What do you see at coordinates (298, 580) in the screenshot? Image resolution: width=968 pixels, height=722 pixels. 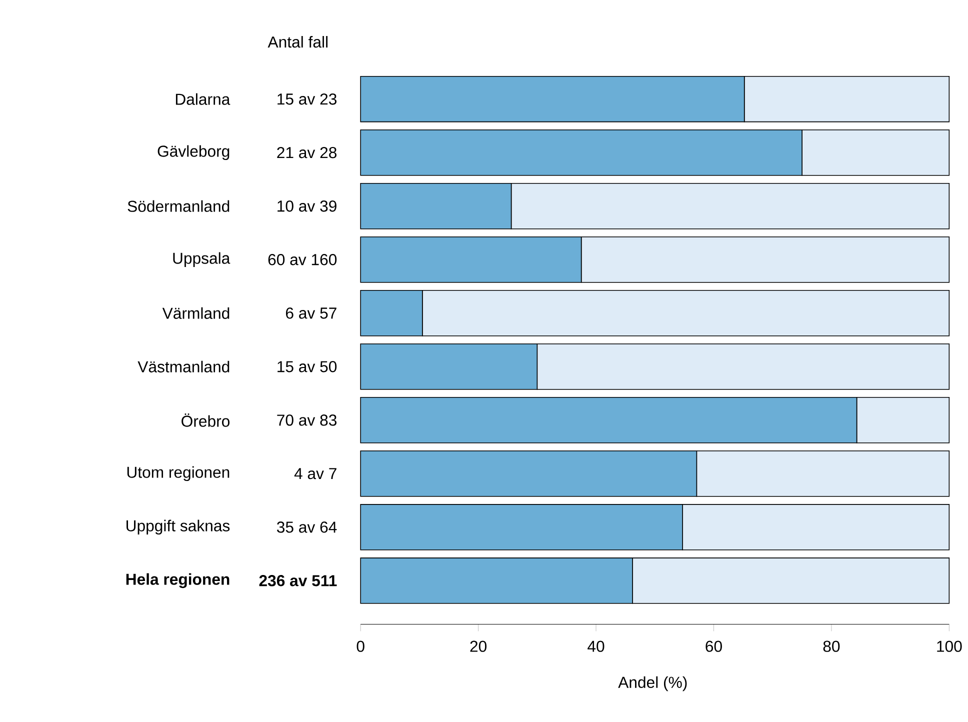 I see `text: 236 av 511` at bounding box center [298, 580].